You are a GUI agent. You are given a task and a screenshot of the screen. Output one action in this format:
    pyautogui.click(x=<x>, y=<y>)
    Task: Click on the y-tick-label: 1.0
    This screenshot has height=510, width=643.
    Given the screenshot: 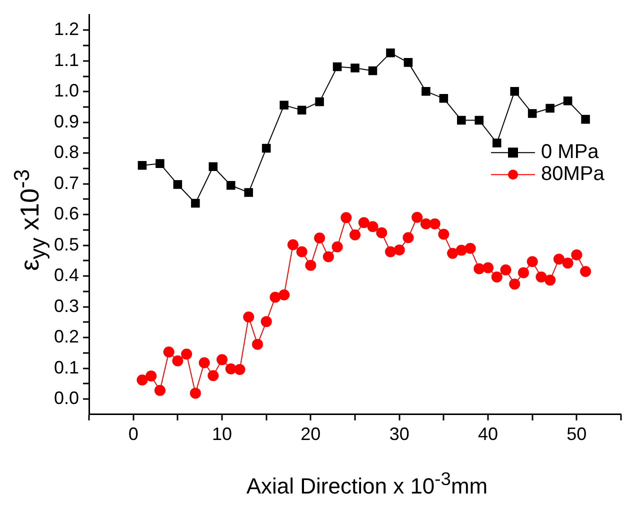 What is the action you would take?
    pyautogui.click(x=67, y=90)
    